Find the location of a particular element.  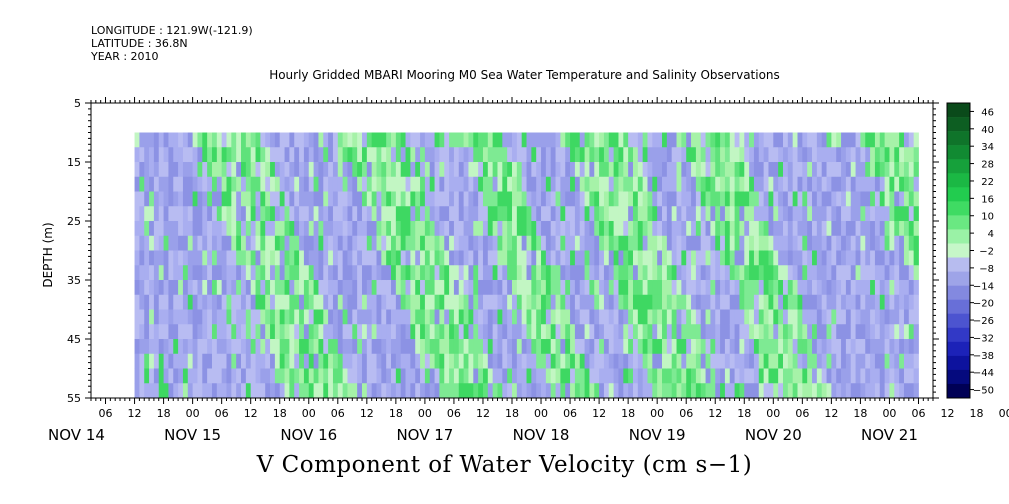

x-hour-label: 18 is located at coordinates (396, 413).